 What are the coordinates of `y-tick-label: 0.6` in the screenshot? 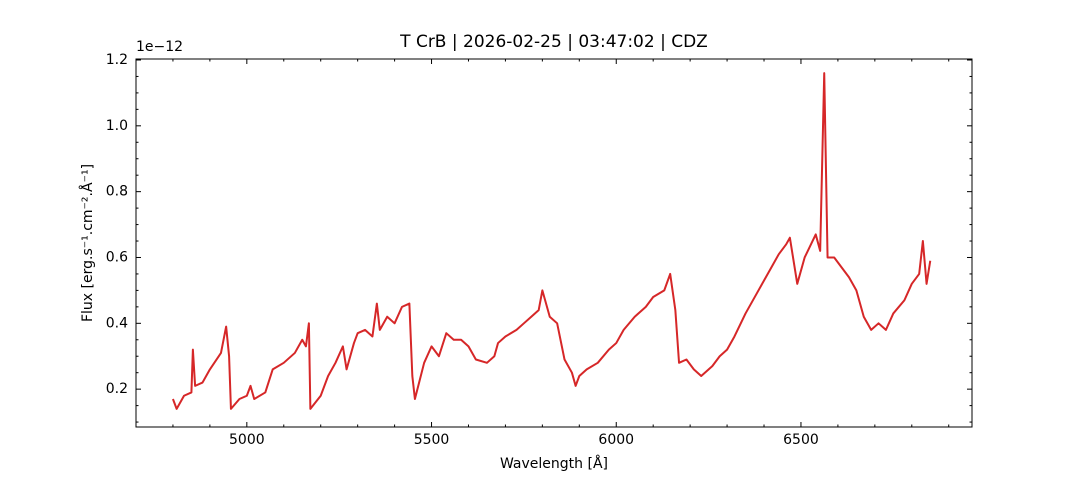 It's located at (117, 257).